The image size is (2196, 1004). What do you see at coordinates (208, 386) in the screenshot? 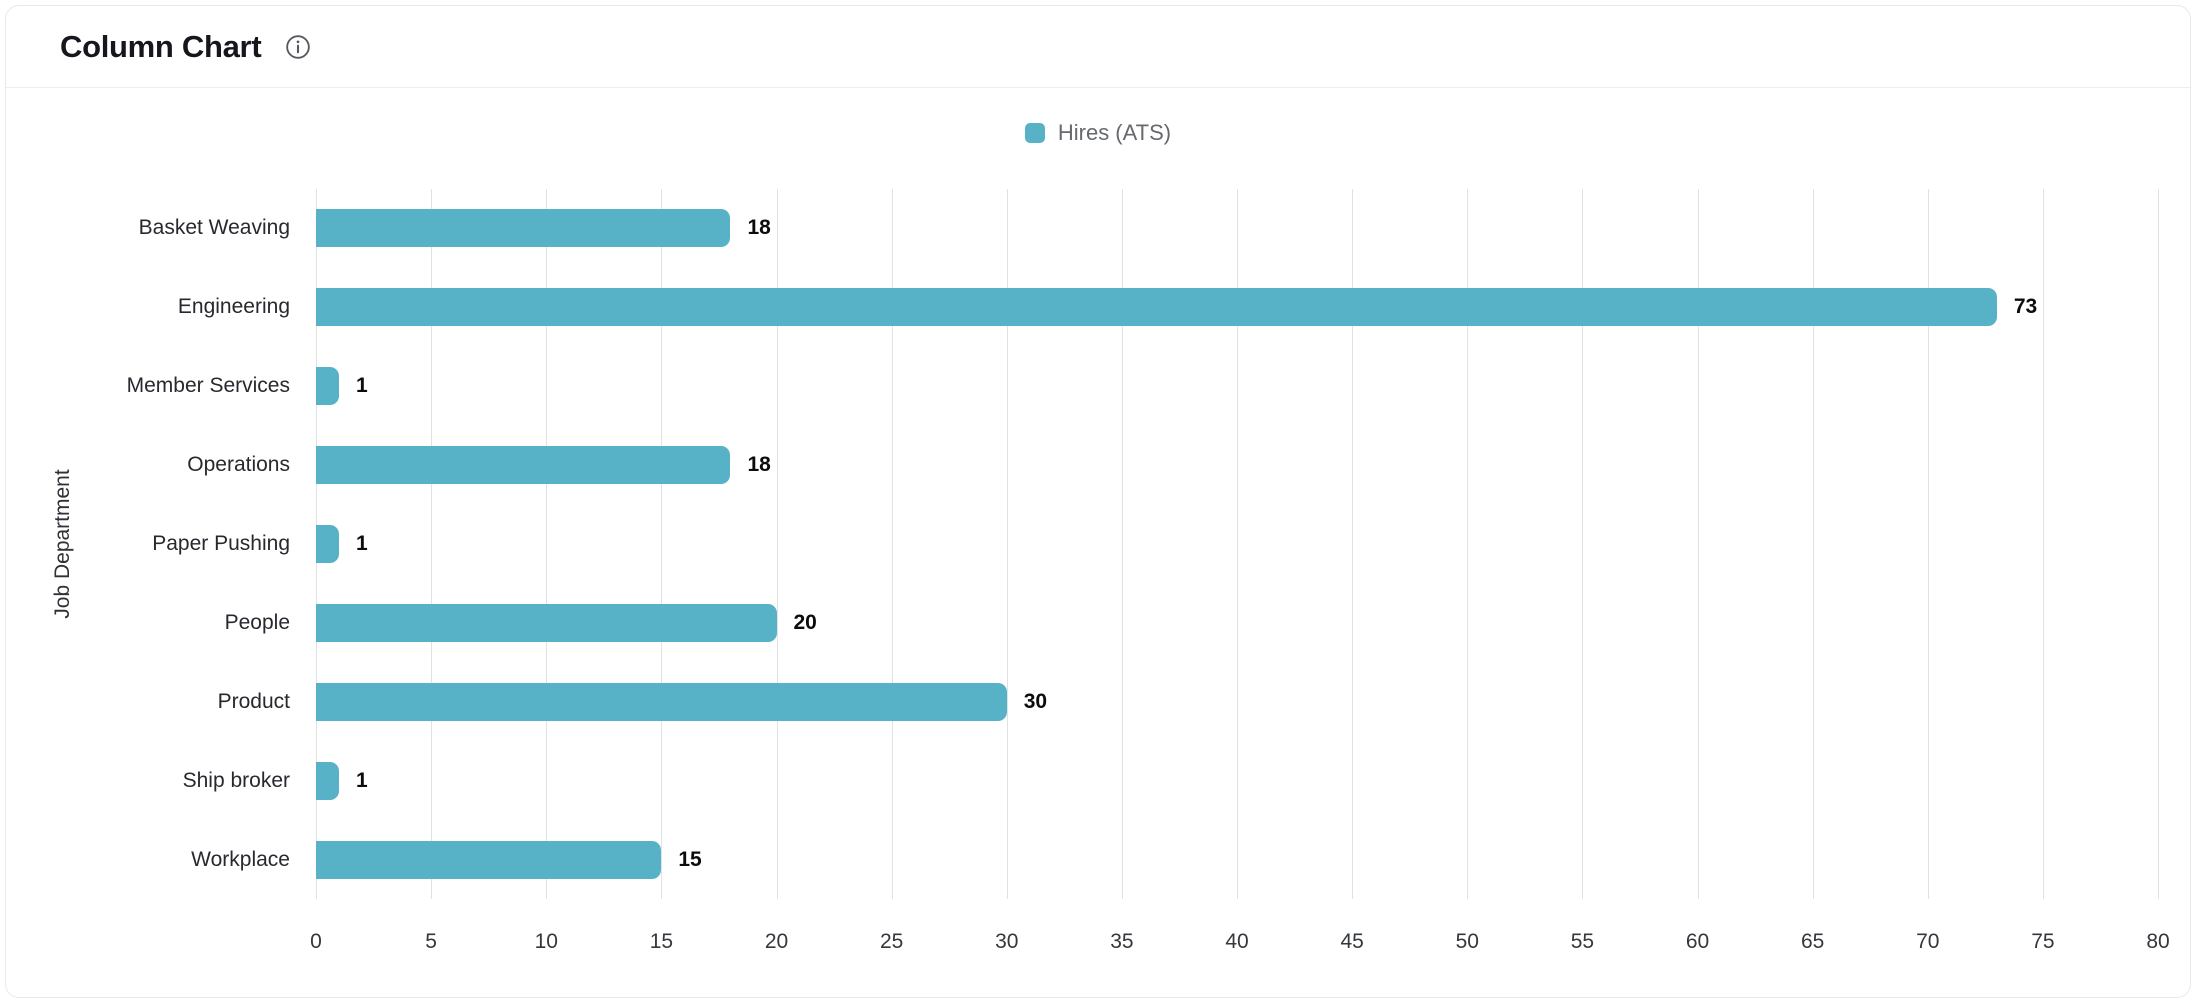
I see `category-label: Member Services` at bounding box center [208, 386].